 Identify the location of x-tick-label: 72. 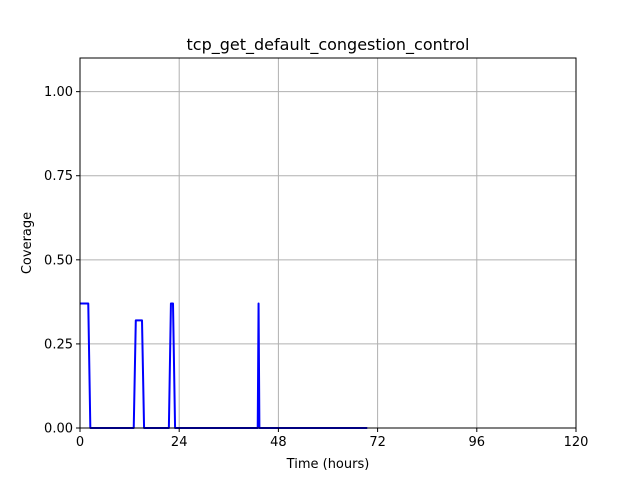
(377, 442).